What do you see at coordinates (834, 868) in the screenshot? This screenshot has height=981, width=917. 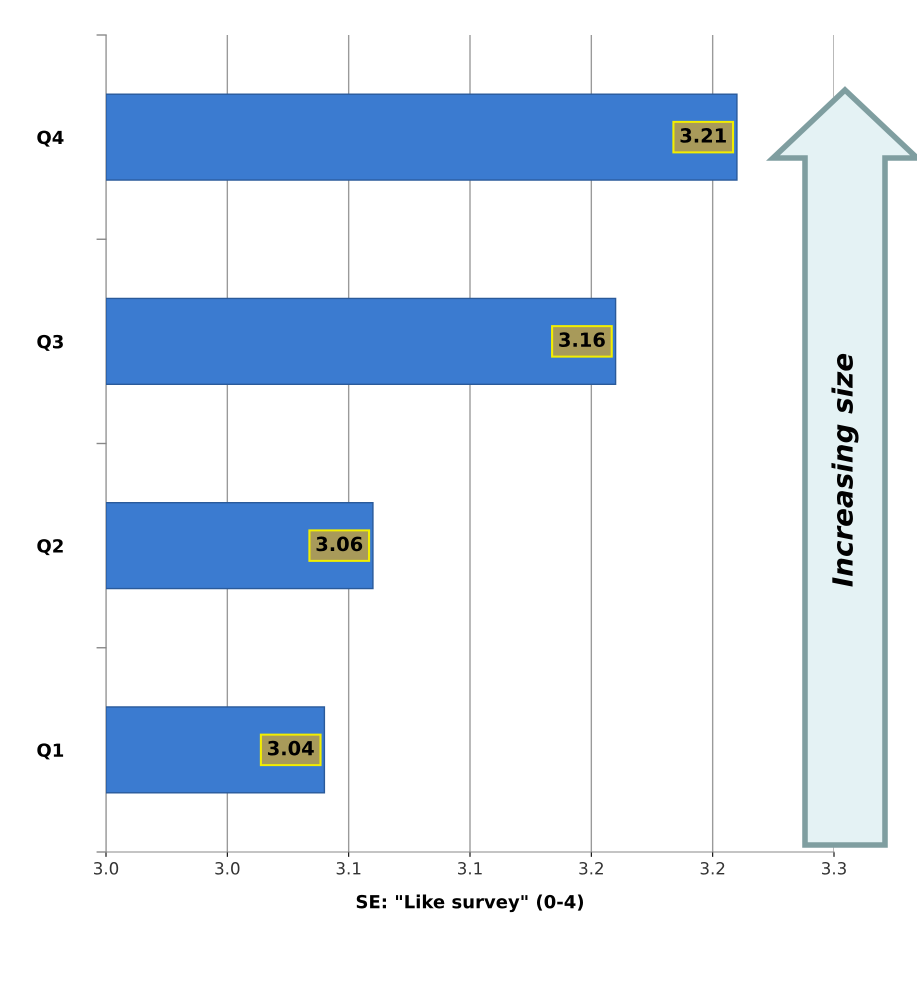 I see `x-tick-label: 3.3` at bounding box center [834, 868].